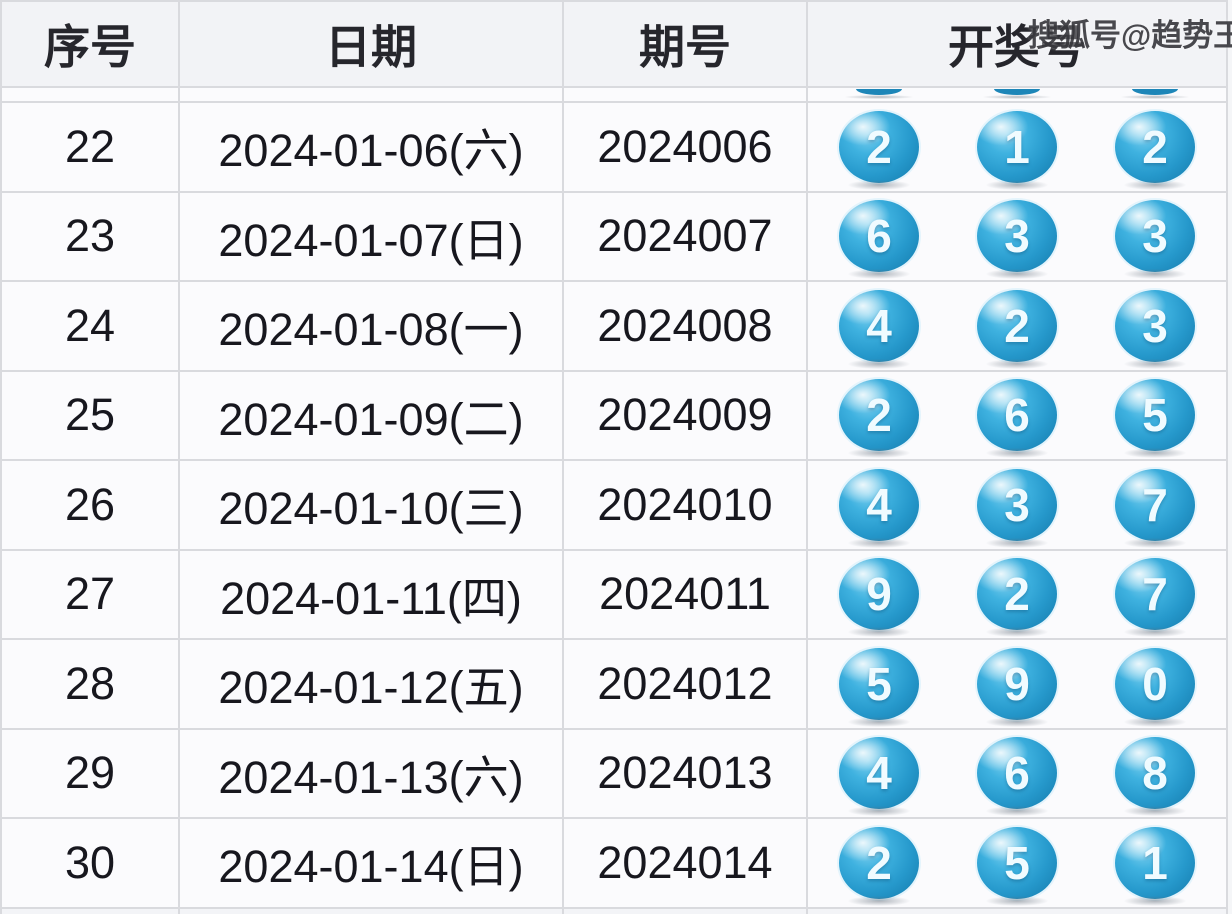 The width and height of the screenshot is (1232, 914). I want to click on lottery-ball: 1, so click(1155, 866).